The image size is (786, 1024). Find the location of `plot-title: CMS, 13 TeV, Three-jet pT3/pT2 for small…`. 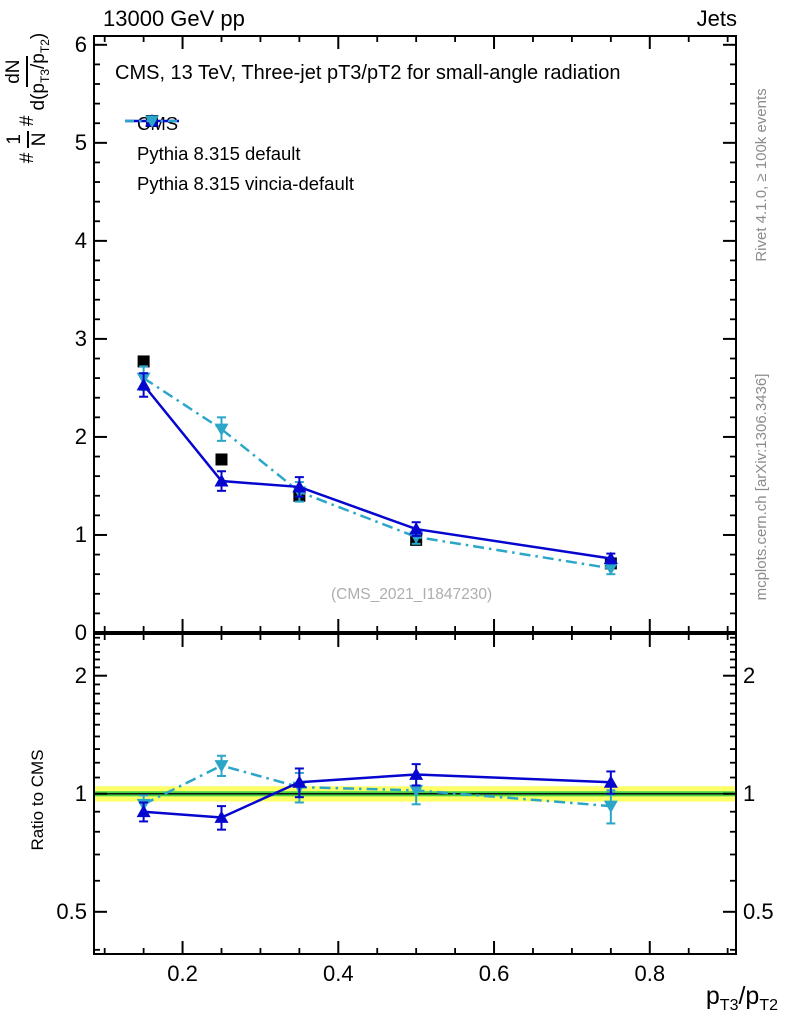

plot-title: CMS, 13 TeV, Three-jet pT3/pT2 for small… is located at coordinates (368, 73).